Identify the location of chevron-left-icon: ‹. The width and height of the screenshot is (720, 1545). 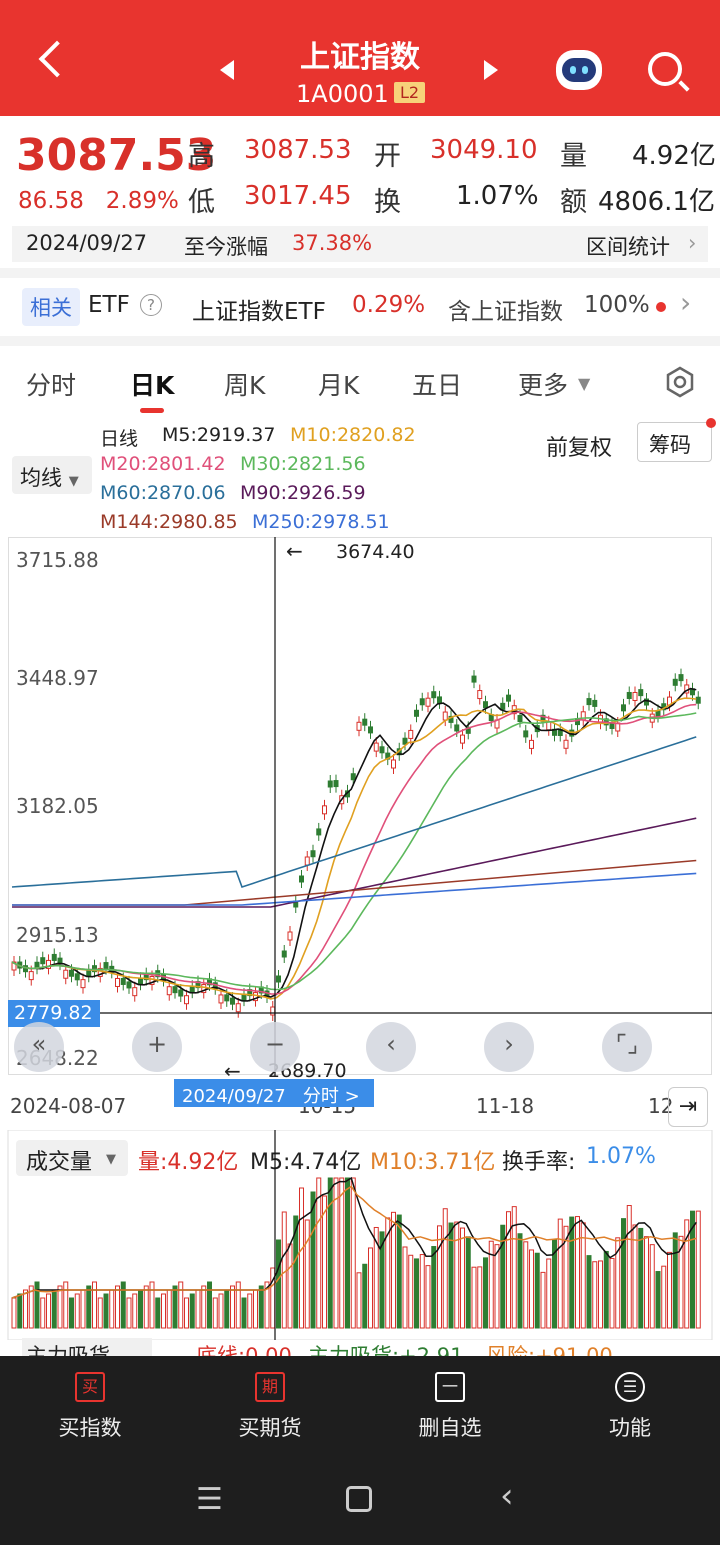
(391, 1044).